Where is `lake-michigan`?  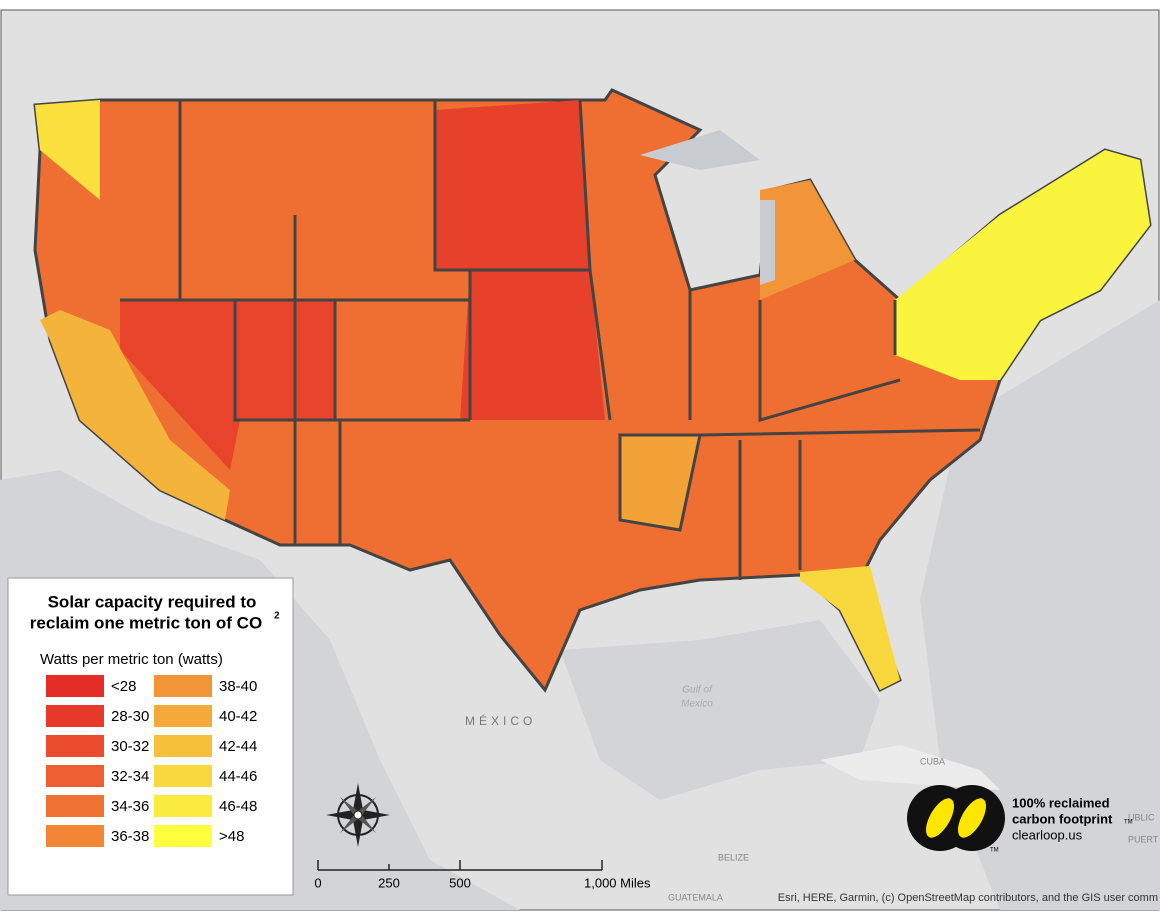 lake-michigan is located at coordinates (767, 242).